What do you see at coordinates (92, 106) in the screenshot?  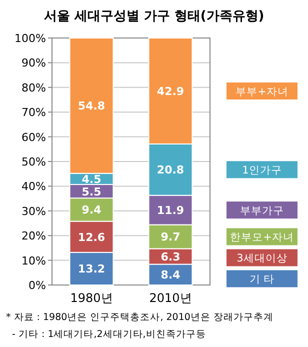 I see `data-label: 54.8` at bounding box center [92, 106].